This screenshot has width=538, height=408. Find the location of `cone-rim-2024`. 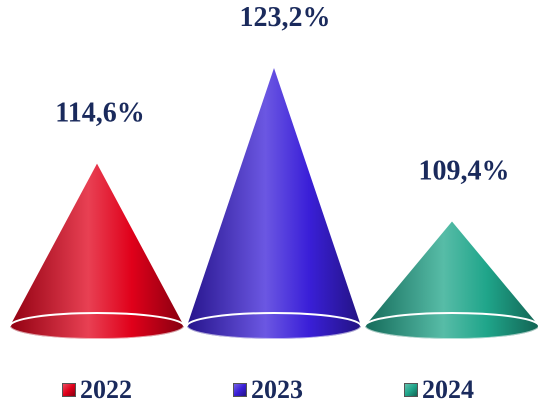

cone-rim-2024 is located at coordinates (451, 319).